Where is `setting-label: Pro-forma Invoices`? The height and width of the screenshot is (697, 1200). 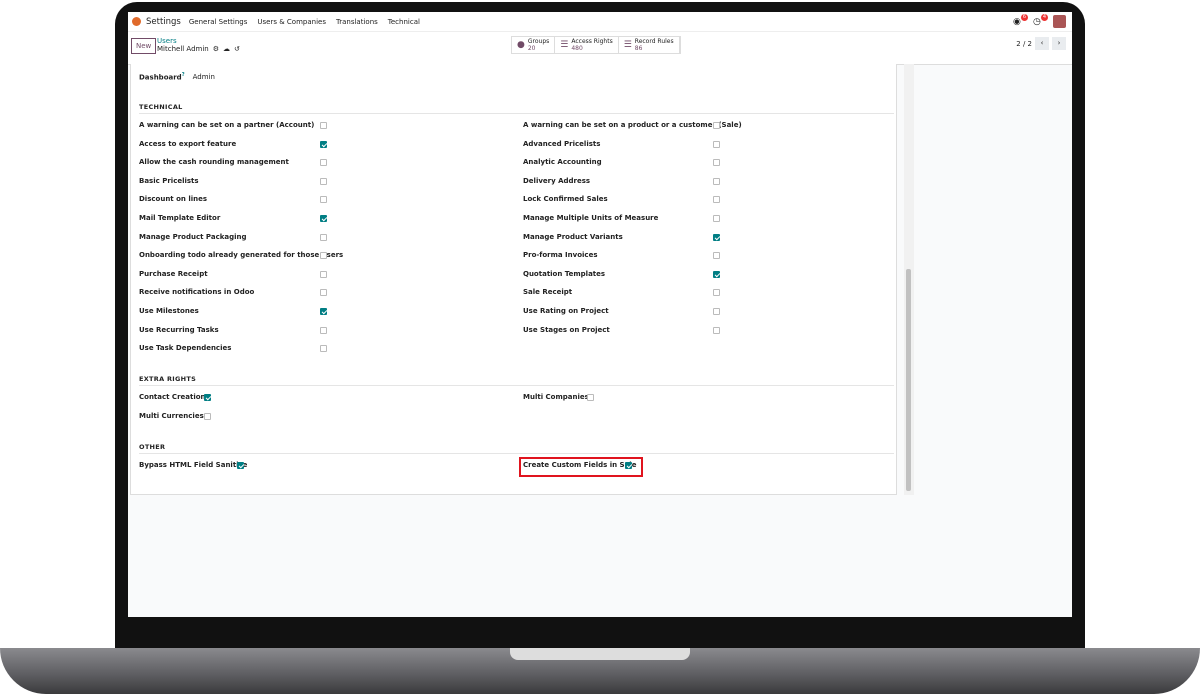 setting-label: Pro-forma Invoices is located at coordinates (560, 255).